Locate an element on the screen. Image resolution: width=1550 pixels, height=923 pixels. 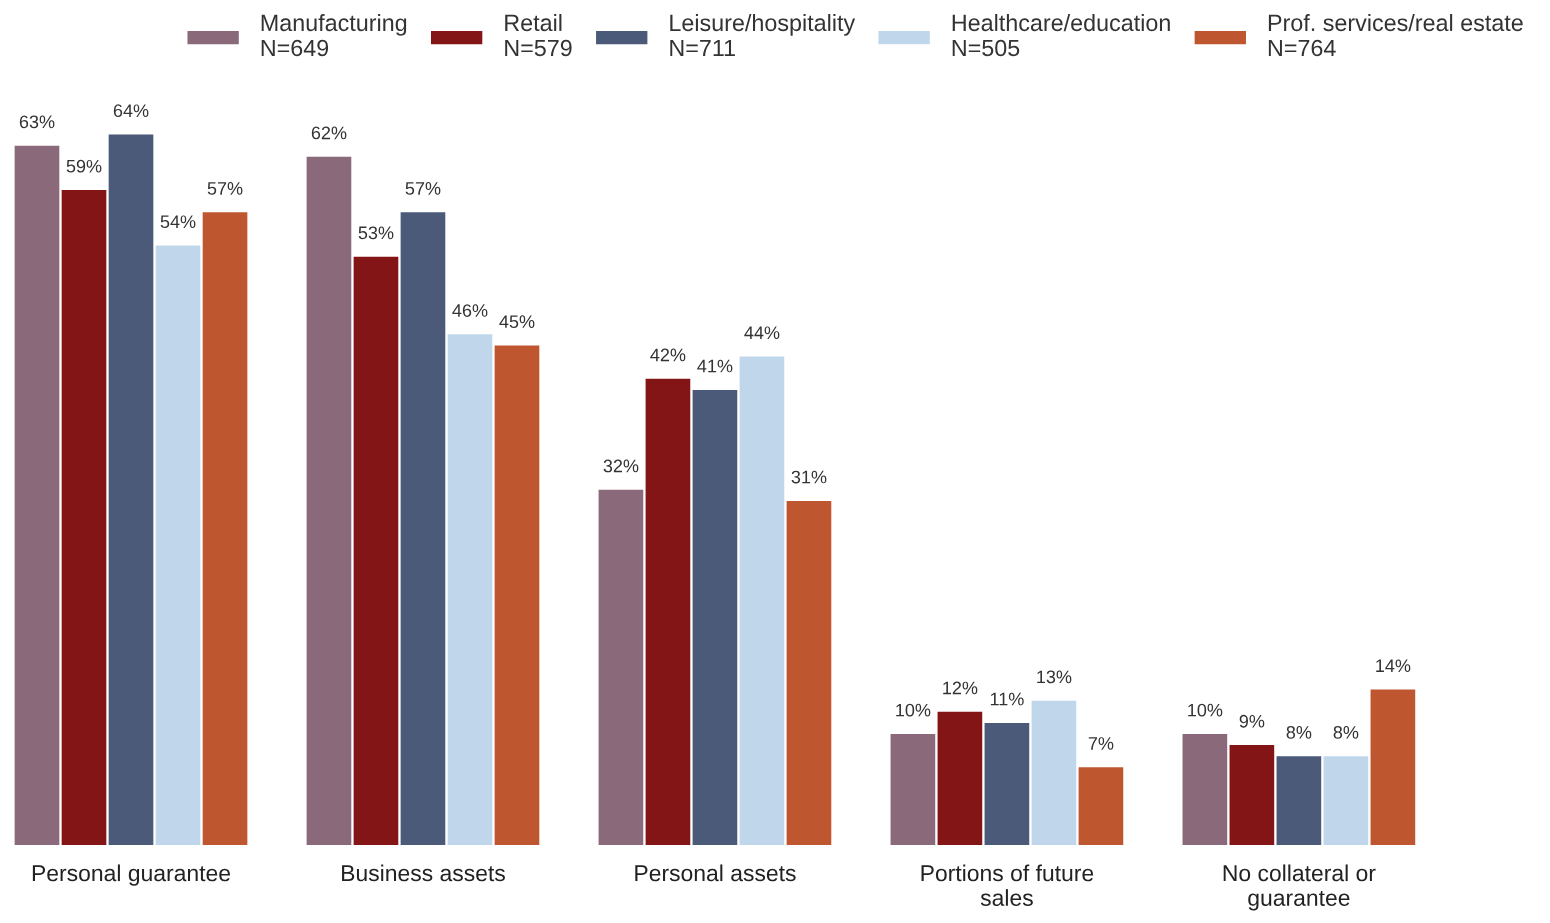
data-label: 62% is located at coordinates (329, 133).